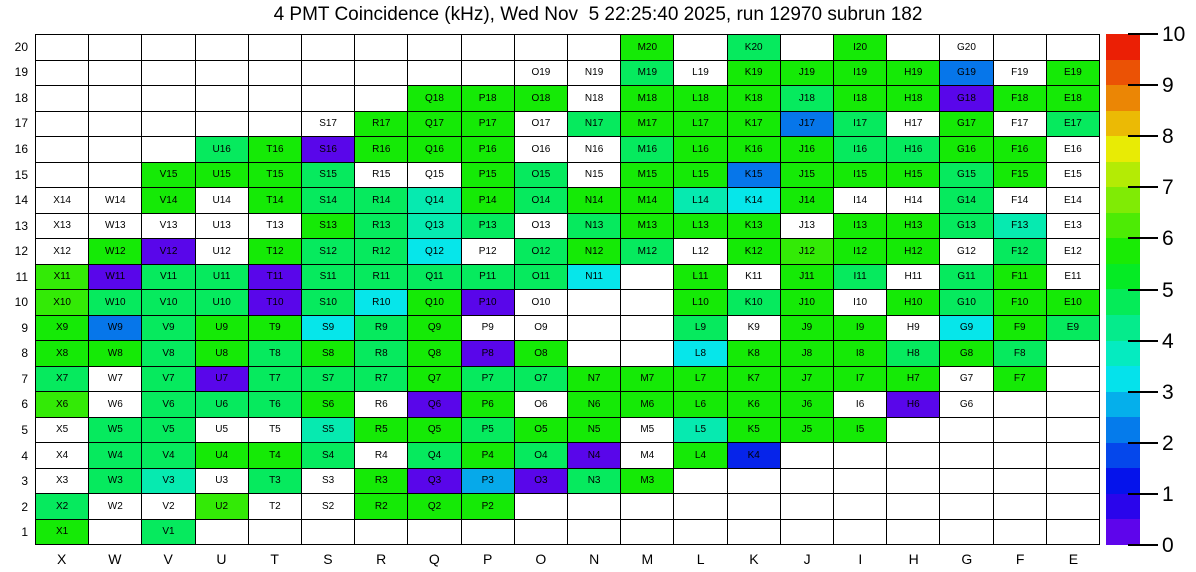 The width and height of the screenshot is (1196, 572). What do you see at coordinates (435, 354) in the screenshot?
I see `pmt-cell: Q8` at bounding box center [435, 354].